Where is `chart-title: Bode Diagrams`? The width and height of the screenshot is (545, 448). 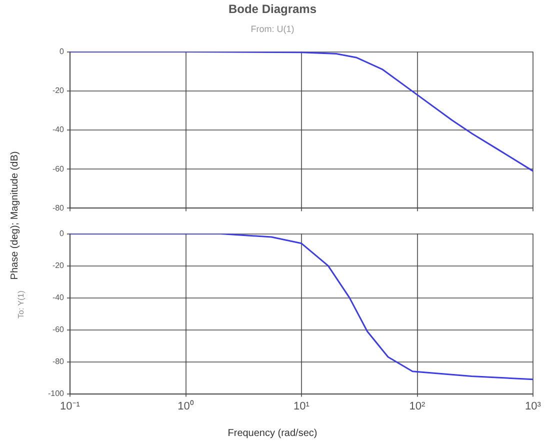 chart-title: Bode Diagrams is located at coordinates (272, 9).